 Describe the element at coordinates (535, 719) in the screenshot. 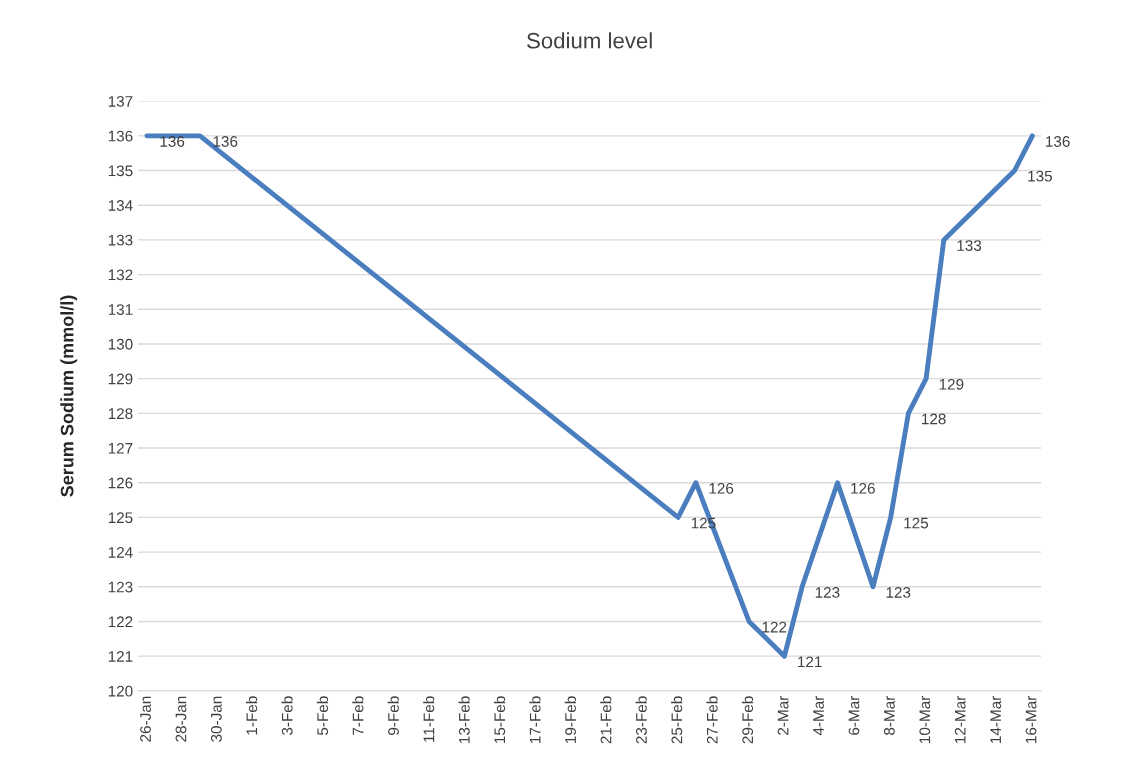

I see `x-tick-label: 17-Feb` at that location.